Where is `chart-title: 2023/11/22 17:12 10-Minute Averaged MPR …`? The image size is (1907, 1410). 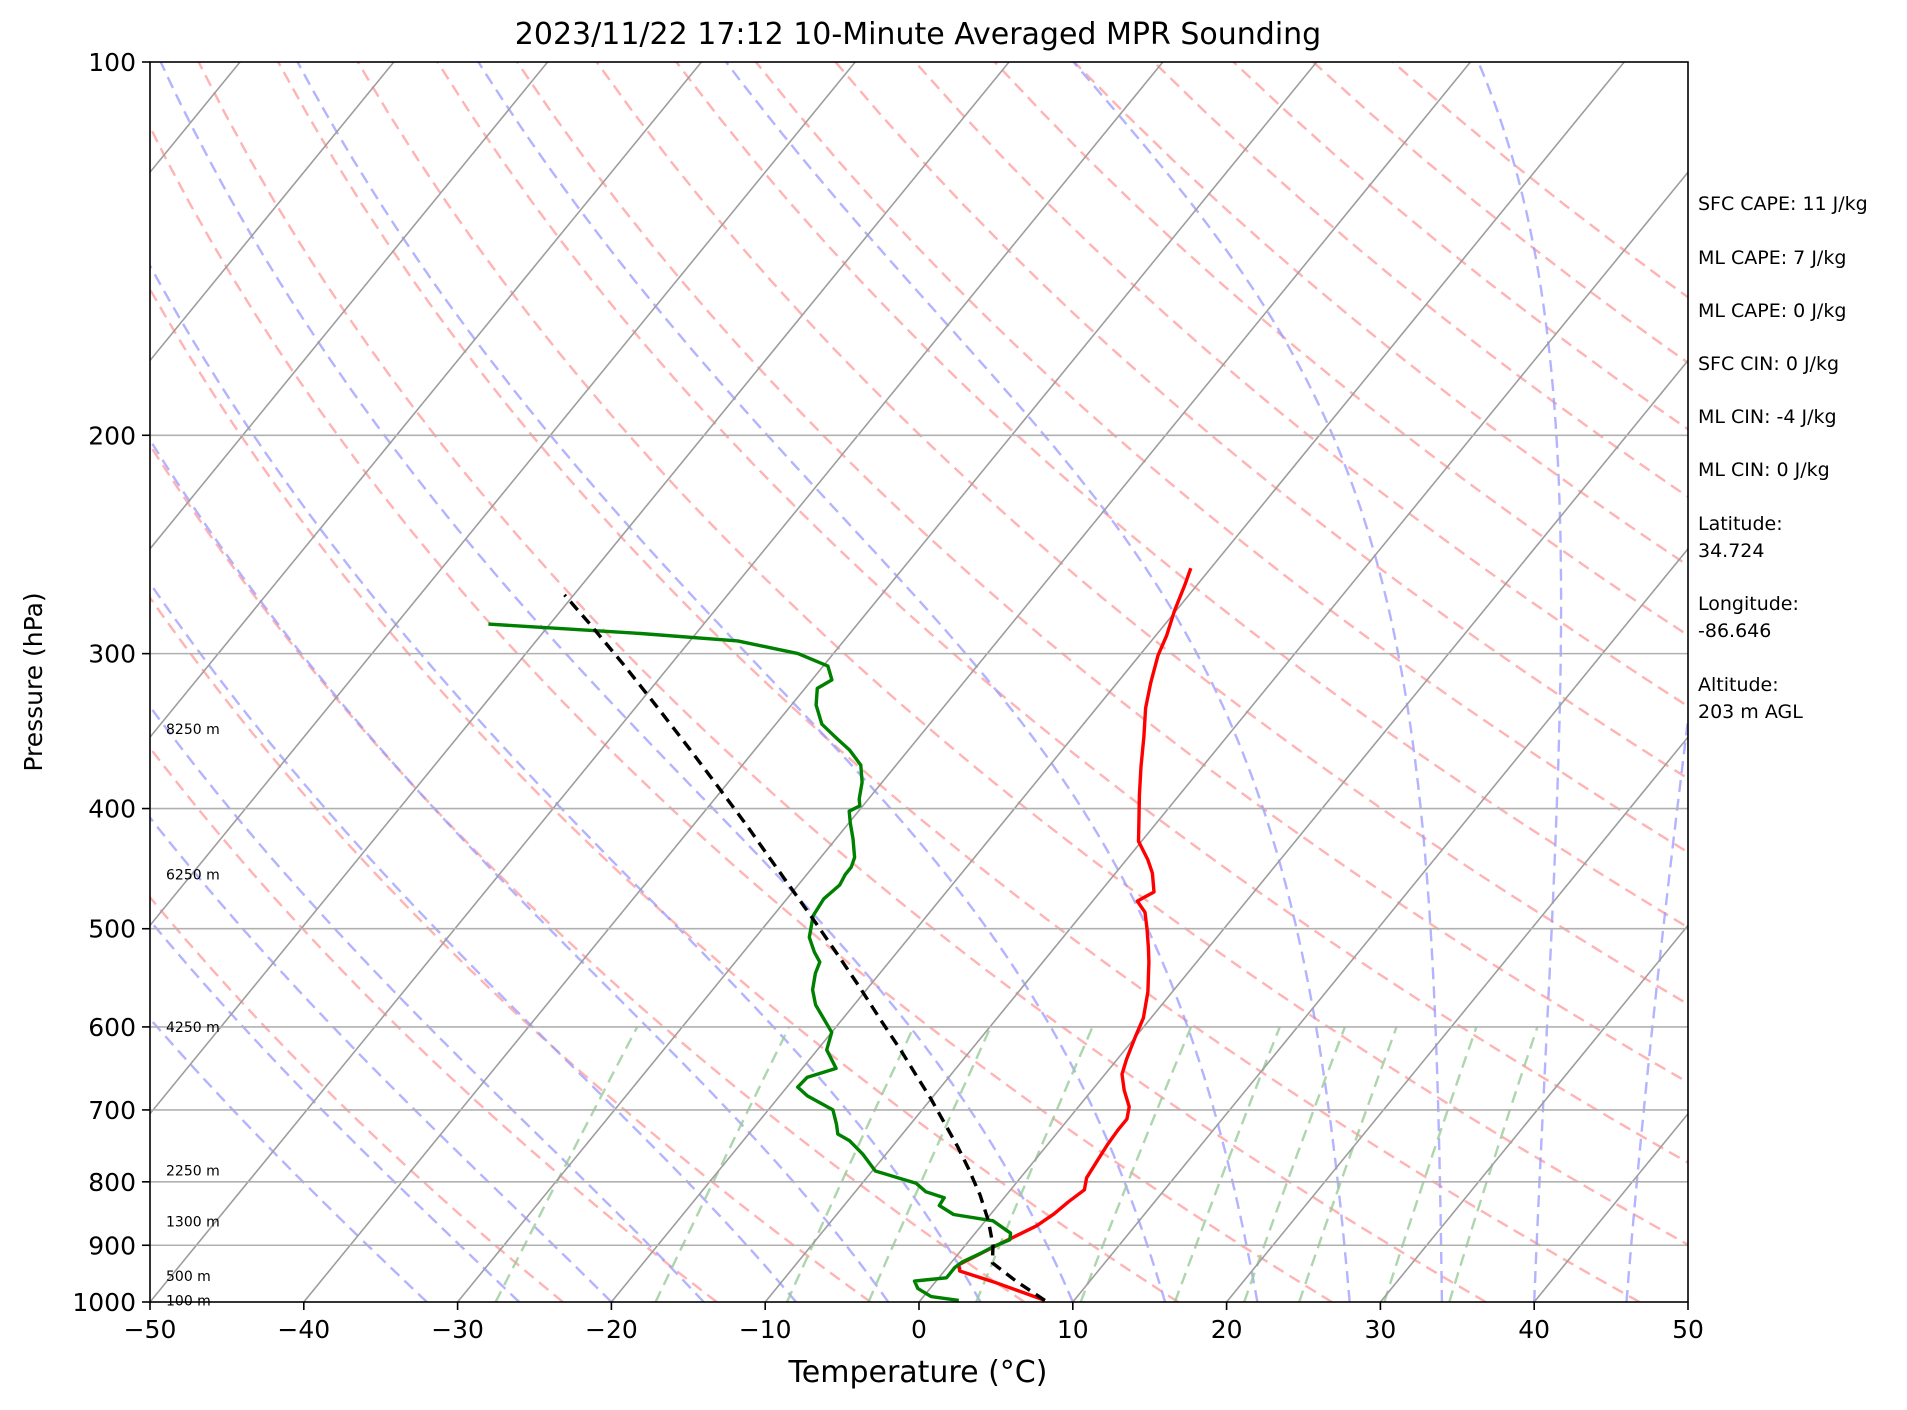
chart-title: 2023/11/22 17:12 10-Minute Averaged MPR … is located at coordinates (918, 34).